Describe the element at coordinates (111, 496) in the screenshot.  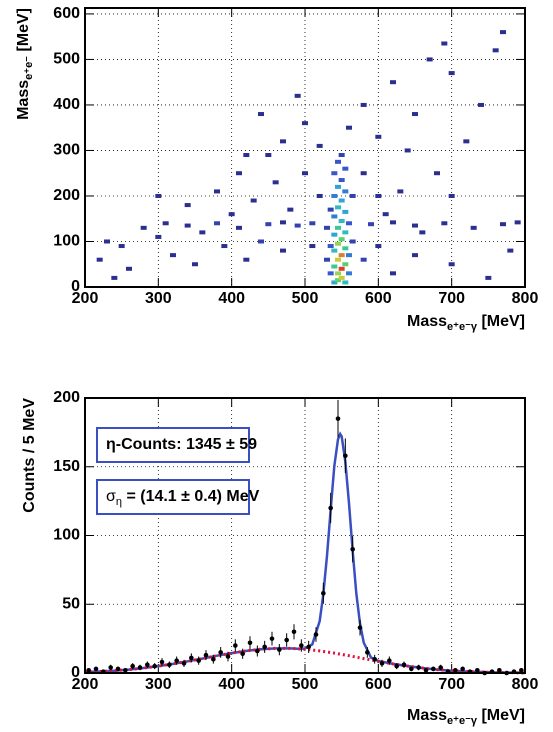
I see `annotation-symbol: σ` at that location.